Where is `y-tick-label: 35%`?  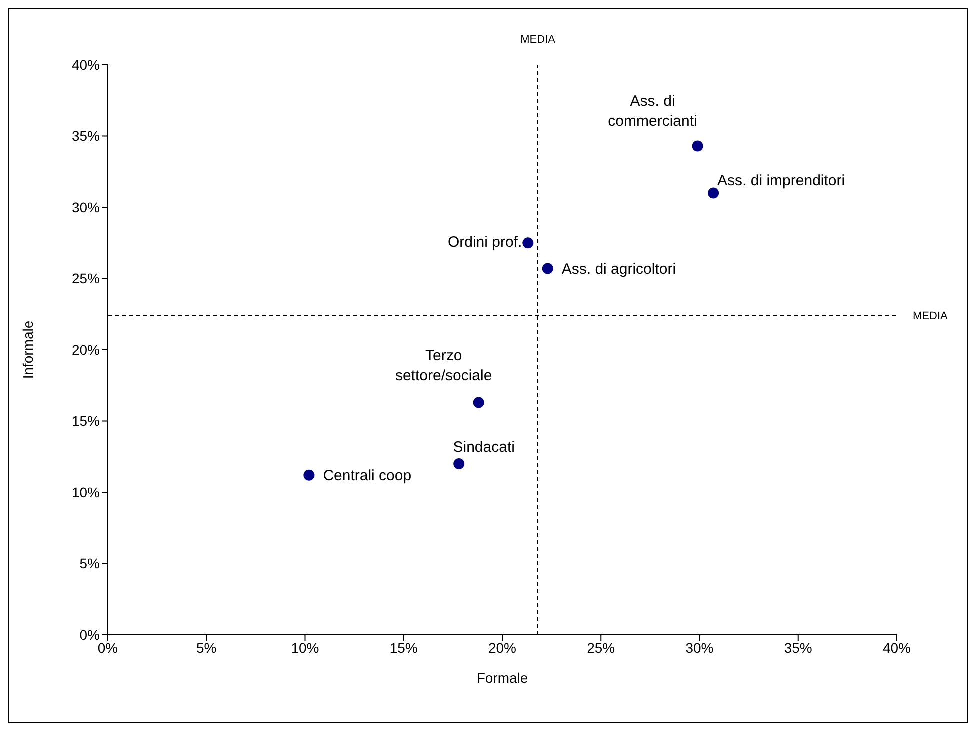
y-tick-label: 35% is located at coordinates (86, 136).